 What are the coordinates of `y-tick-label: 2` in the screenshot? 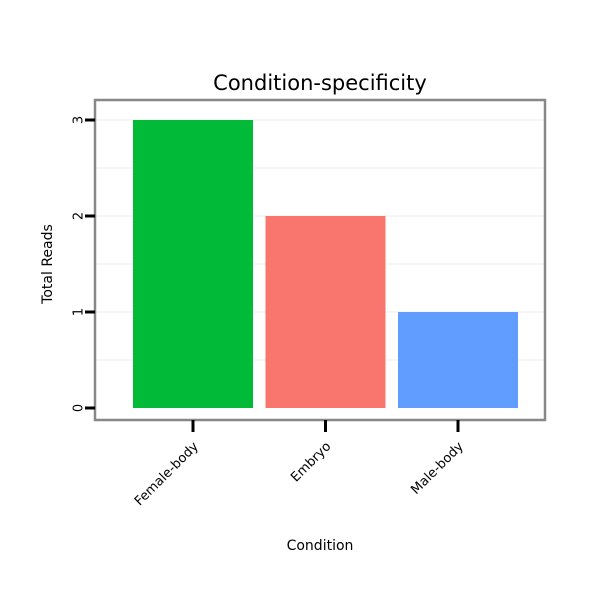 It's located at (79, 216).